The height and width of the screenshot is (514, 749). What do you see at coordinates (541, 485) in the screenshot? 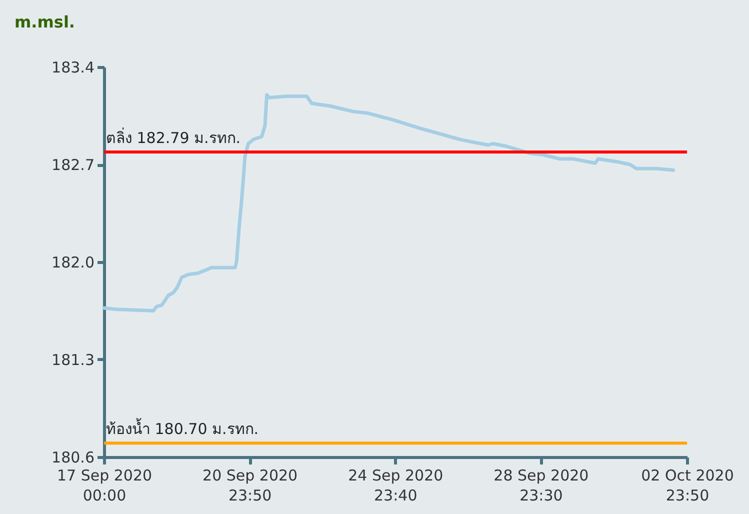
I see `x-tick-label: 28 Sep 2020 23:30` at bounding box center [541, 485].